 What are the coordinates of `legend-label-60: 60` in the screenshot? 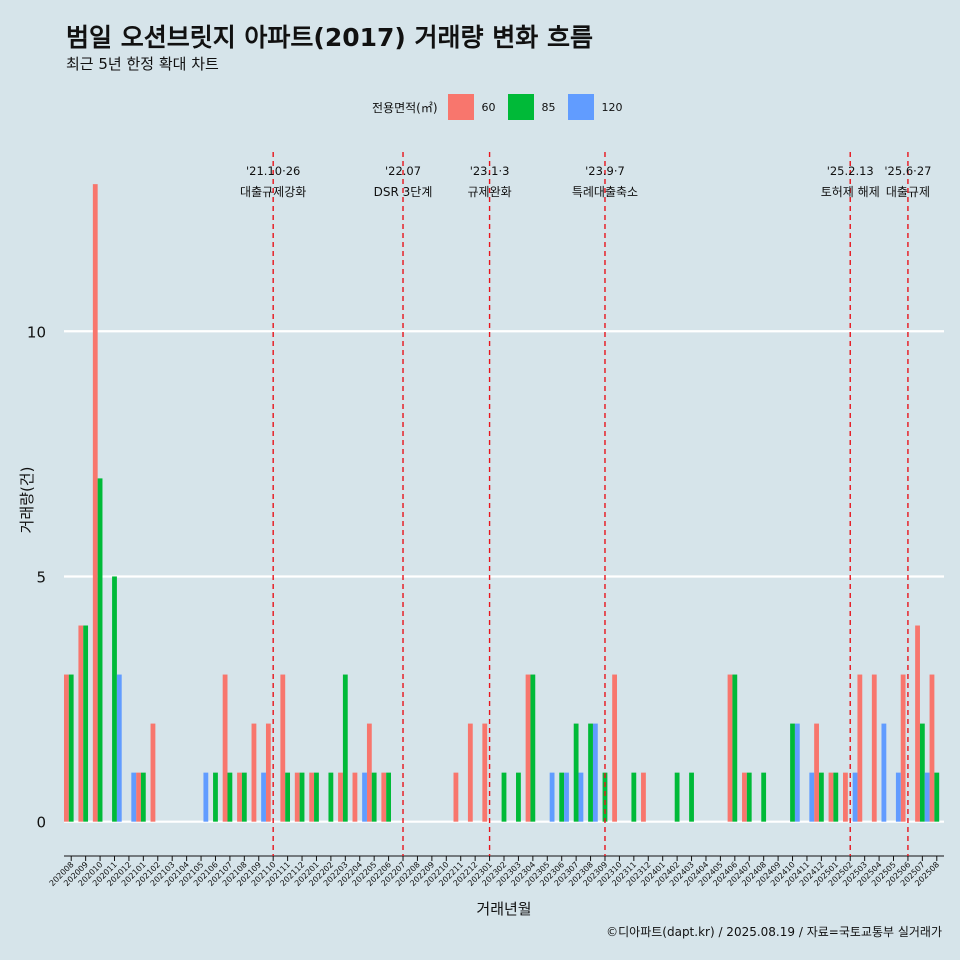 It's located at (488, 107).